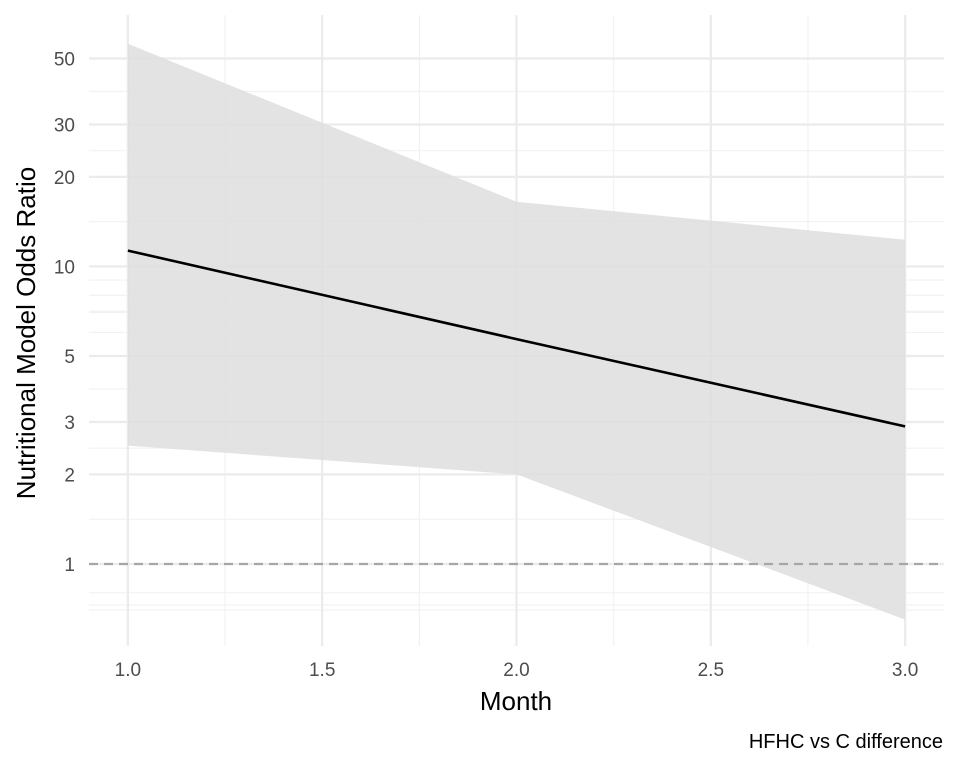  Describe the element at coordinates (64, 59) in the screenshot. I see `y-tick-label: 50` at that location.